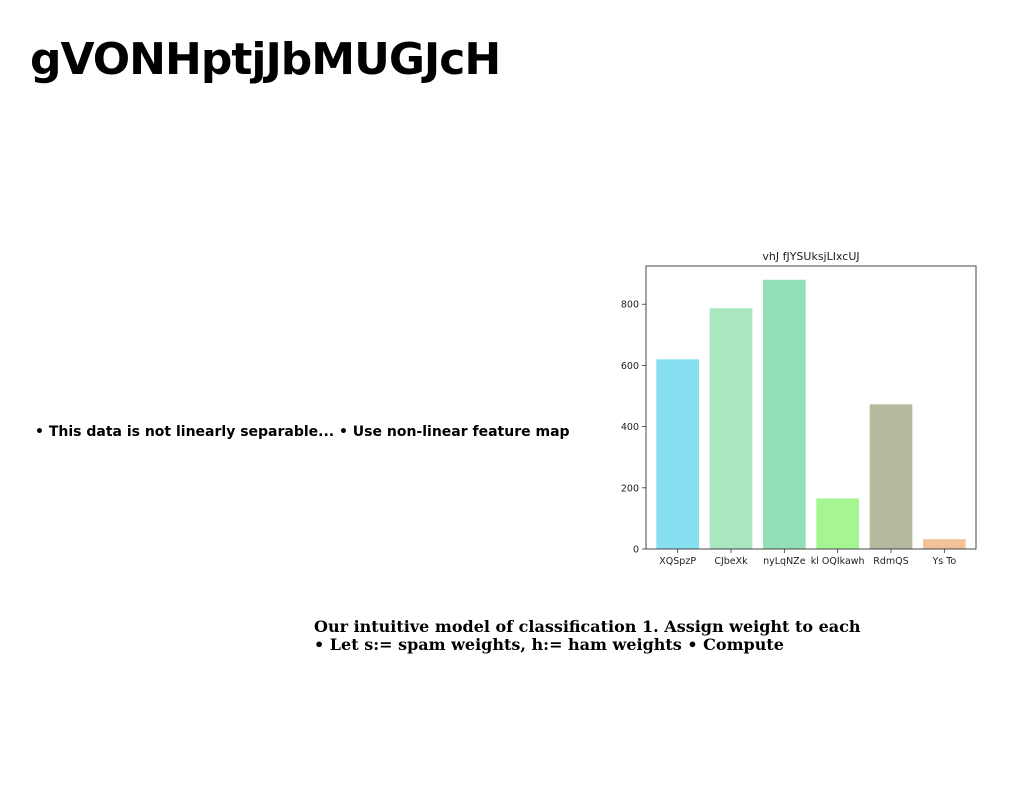 The height and width of the screenshot is (788, 1024). Describe the element at coordinates (811, 407) in the screenshot. I see `plot-frame` at that location.